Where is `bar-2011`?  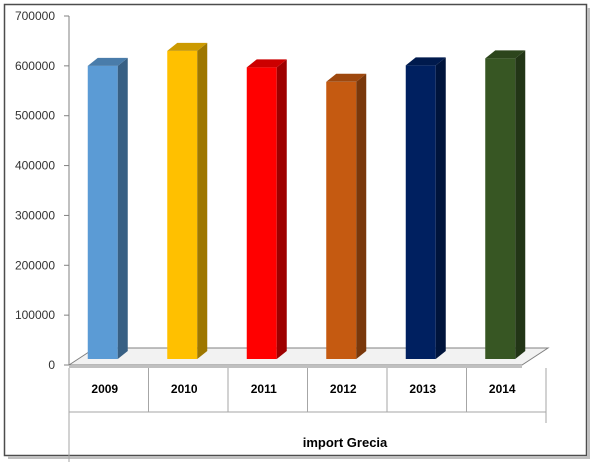 bar-2011 is located at coordinates (266, 209).